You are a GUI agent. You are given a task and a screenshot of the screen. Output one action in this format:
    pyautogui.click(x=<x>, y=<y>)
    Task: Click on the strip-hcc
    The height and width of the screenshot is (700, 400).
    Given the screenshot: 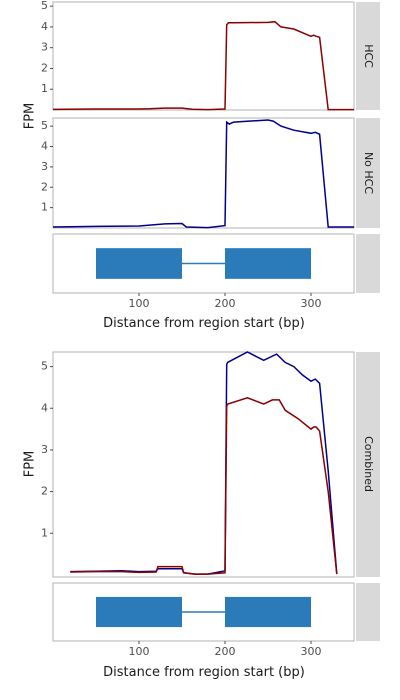 What is the action you would take?
    pyautogui.click(x=368, y=56)
    